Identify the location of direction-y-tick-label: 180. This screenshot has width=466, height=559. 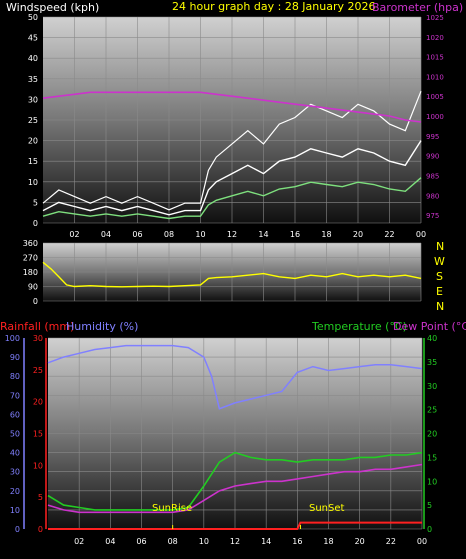
(30, 272).